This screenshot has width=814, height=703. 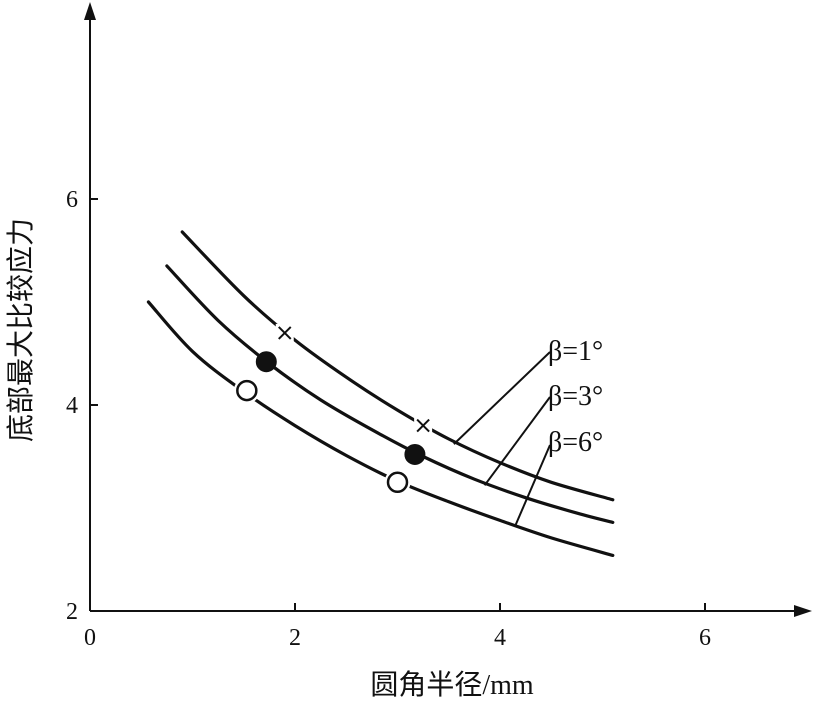 I want to click on label-group: β=1° β=3° β=6°, so click(x=575, y=397).